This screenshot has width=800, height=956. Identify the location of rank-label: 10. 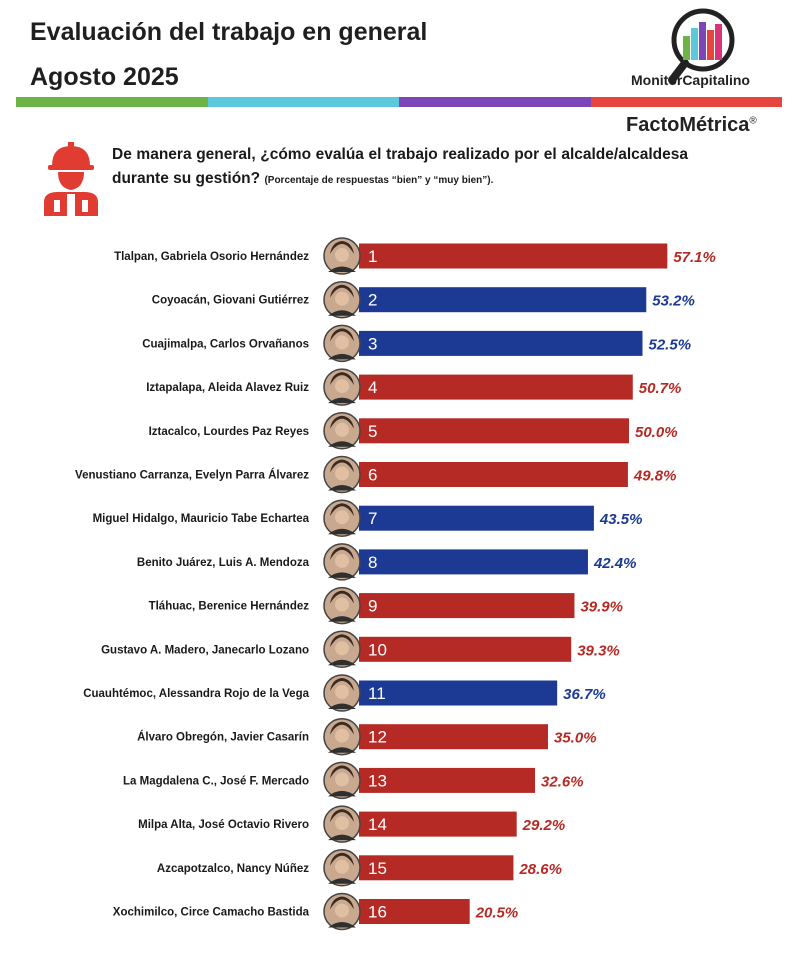
(377, 649).